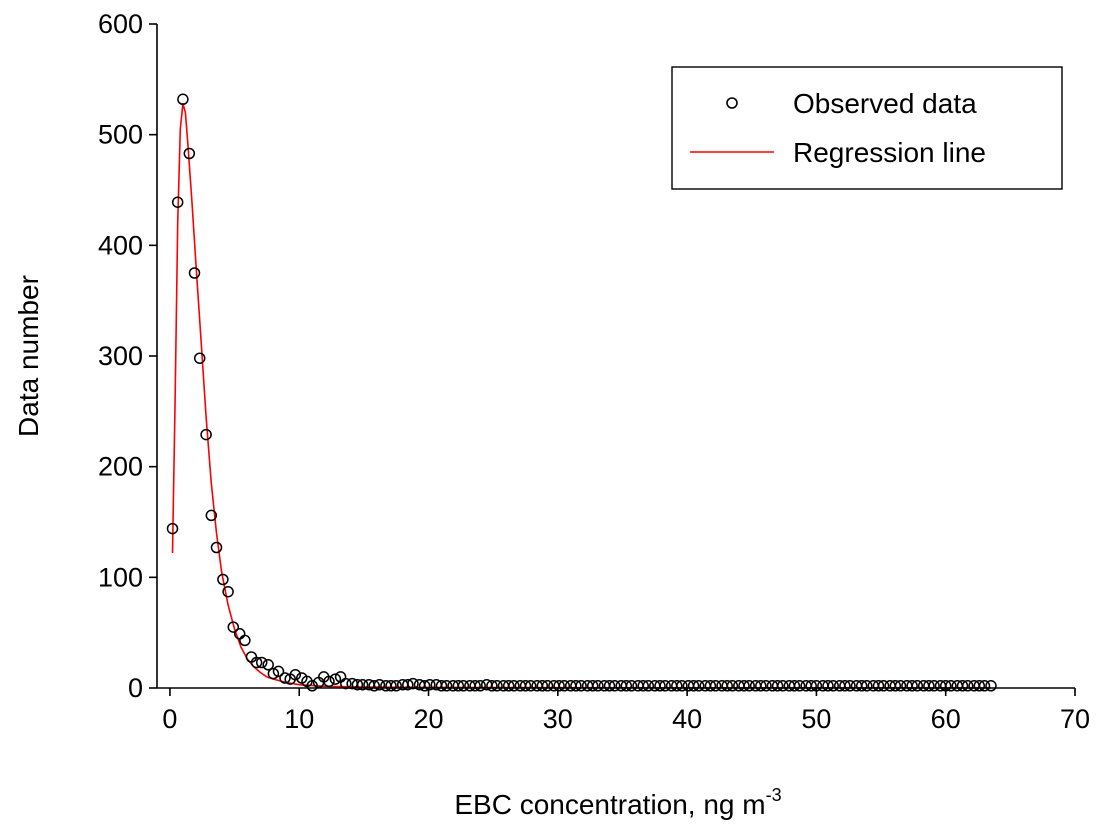 The image size is (1102, 829). I want to click on y-tick-label: 600, so click(120, 24).